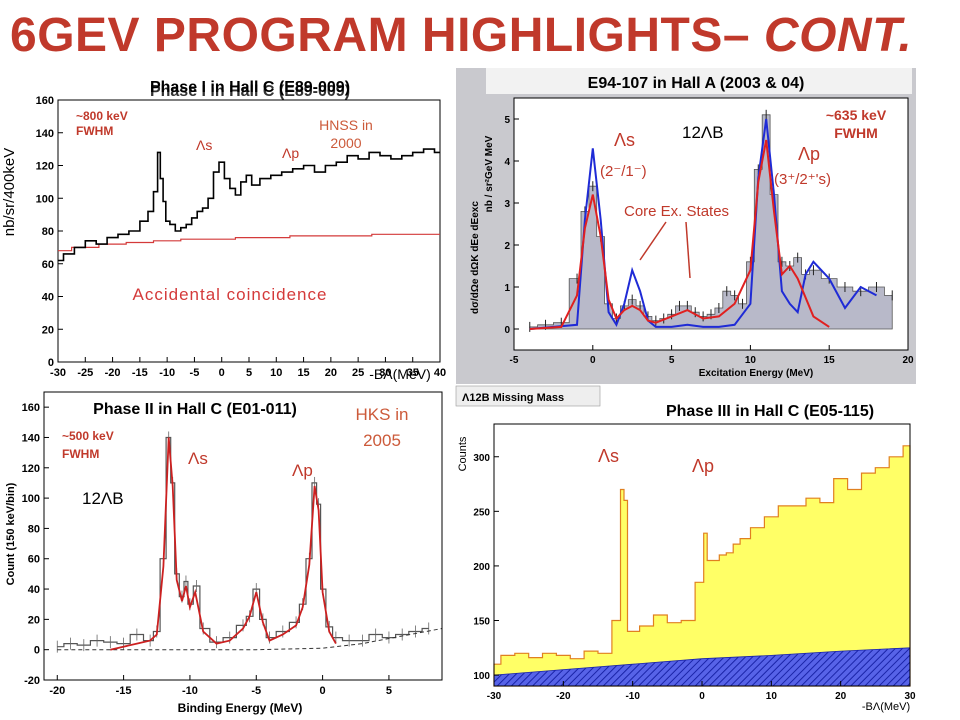  Describe the element at coordinates (249, 205) in the screenshot. I see `series-data-line` at that location.